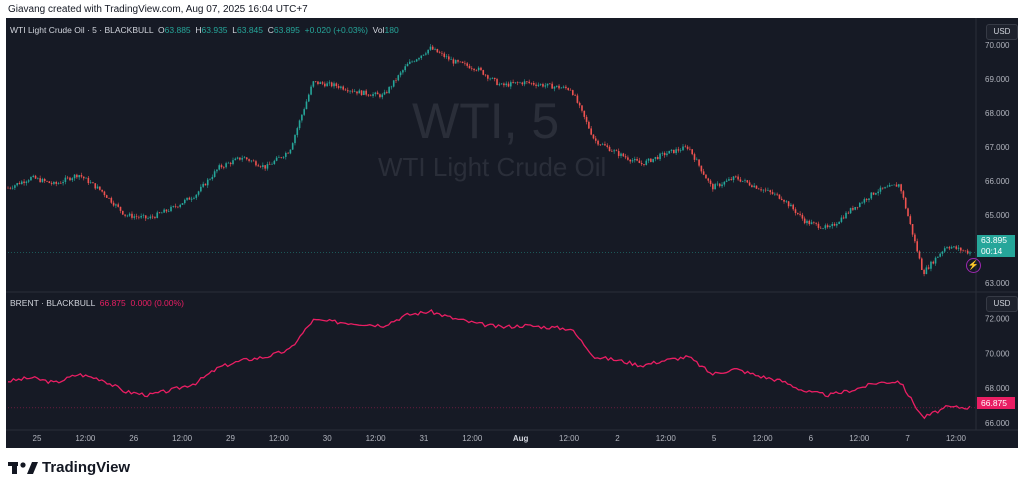  I want to click on x-tick-label: 12:00, so click(666, 438).